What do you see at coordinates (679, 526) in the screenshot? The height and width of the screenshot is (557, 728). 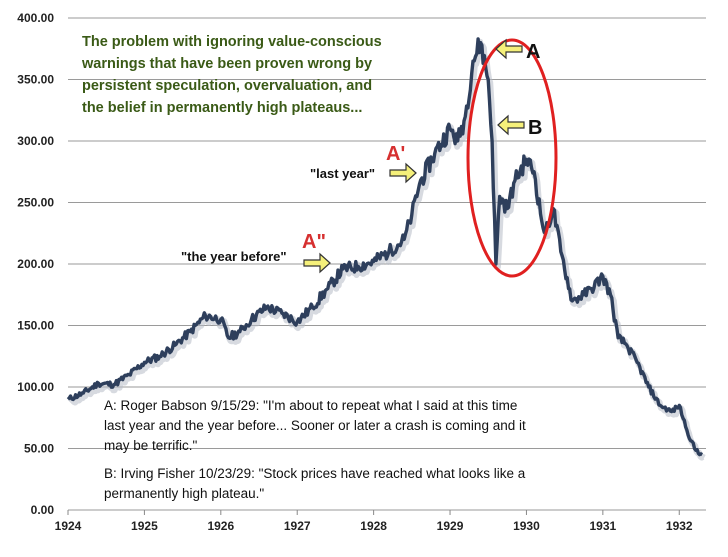 I see `x-tick-label: 1932` at bounding box center [679, 526].